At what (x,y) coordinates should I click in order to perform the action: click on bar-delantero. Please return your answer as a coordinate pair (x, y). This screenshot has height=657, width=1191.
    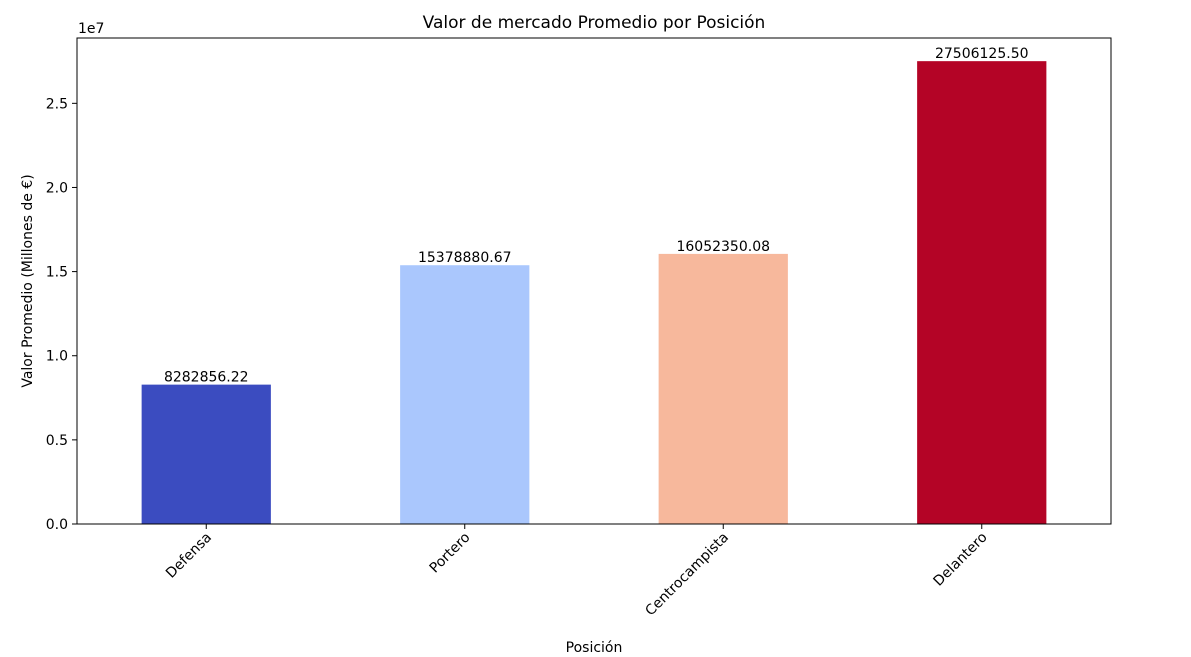
    Looking at the image, I should click on (982, 293).